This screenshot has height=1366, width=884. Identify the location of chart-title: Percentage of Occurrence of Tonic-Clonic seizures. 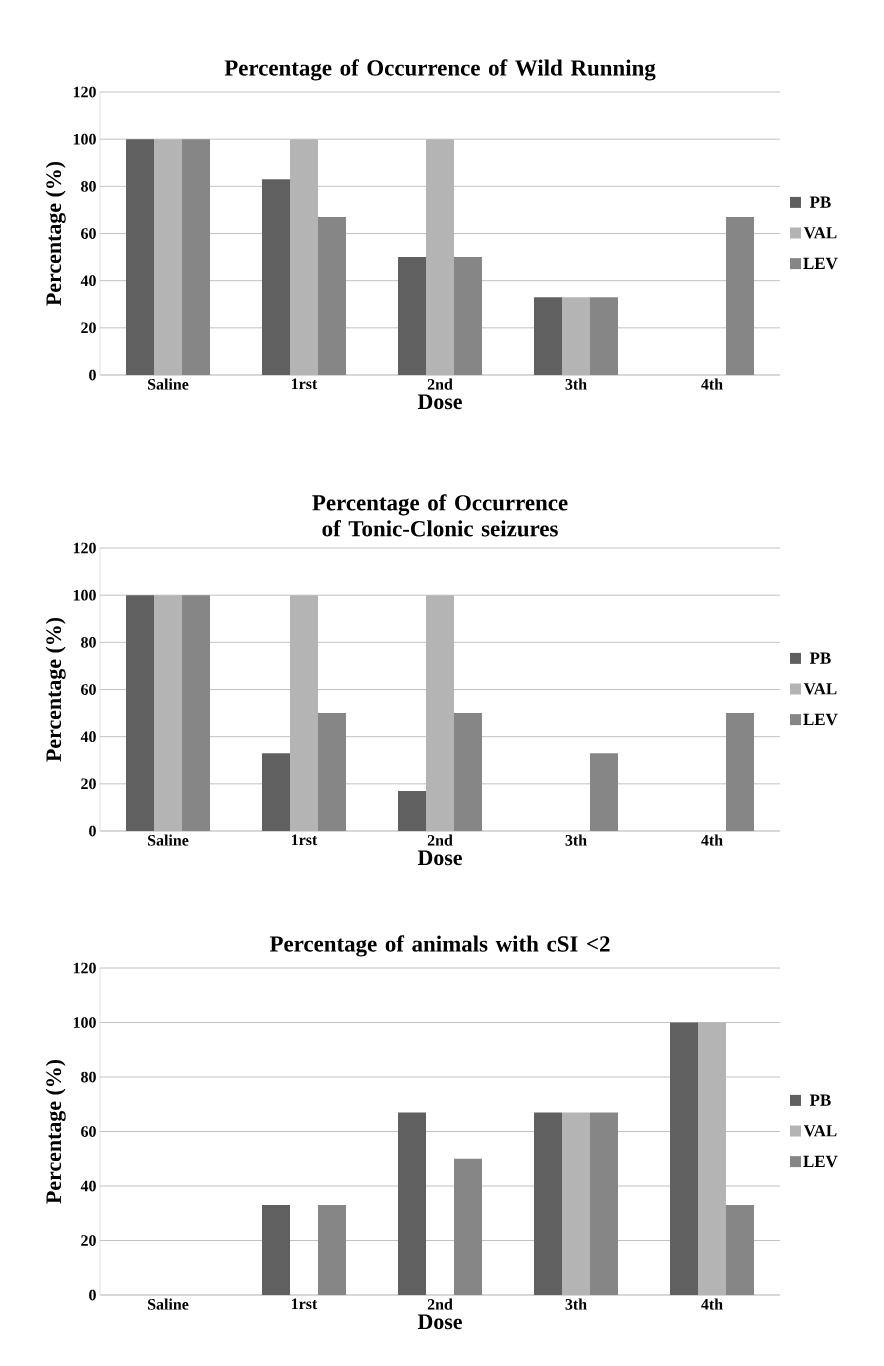
(440, 515).